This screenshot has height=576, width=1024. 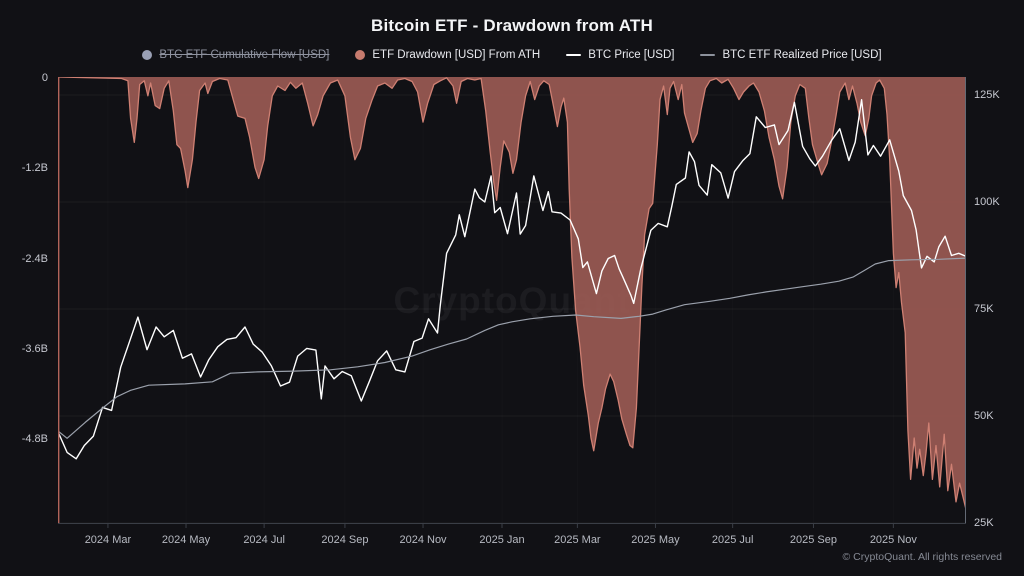 I want to click on left-axis-tick-label: -3.6B, so click(x=34, y=348).